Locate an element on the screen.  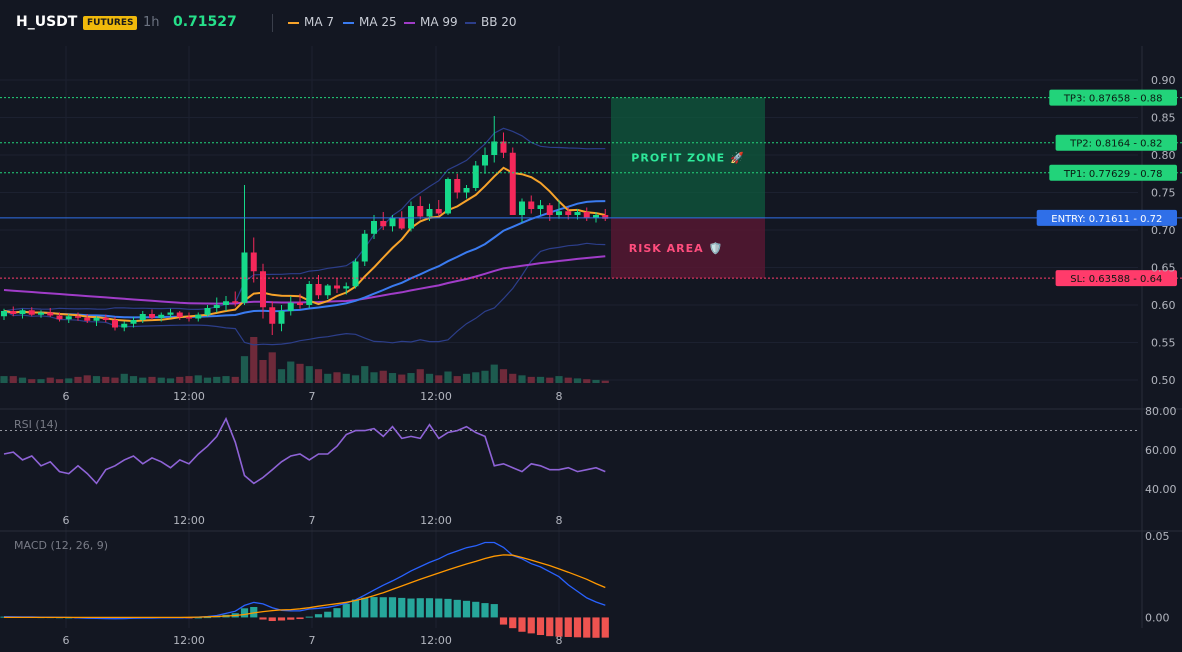
legend-ma99: MA 99 is located at coordinates (431, 22).